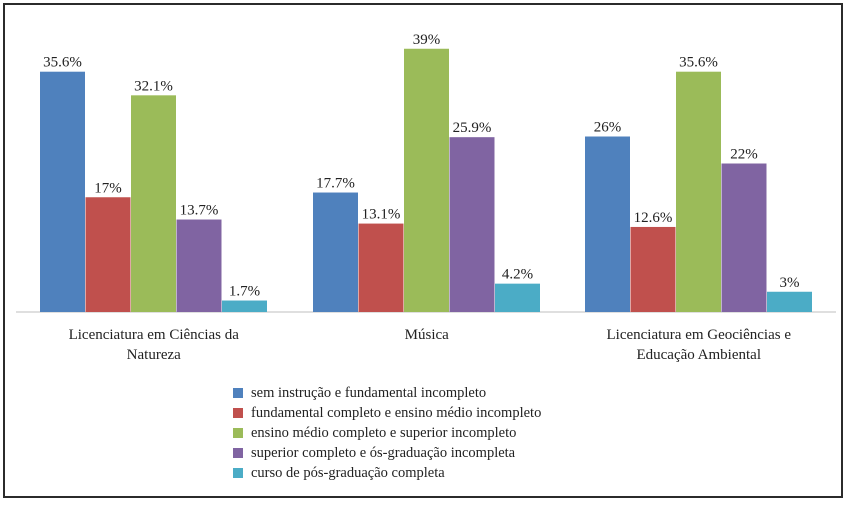  I want to click on category-label: Licenciatura em Ciências da, so click(154, 335).